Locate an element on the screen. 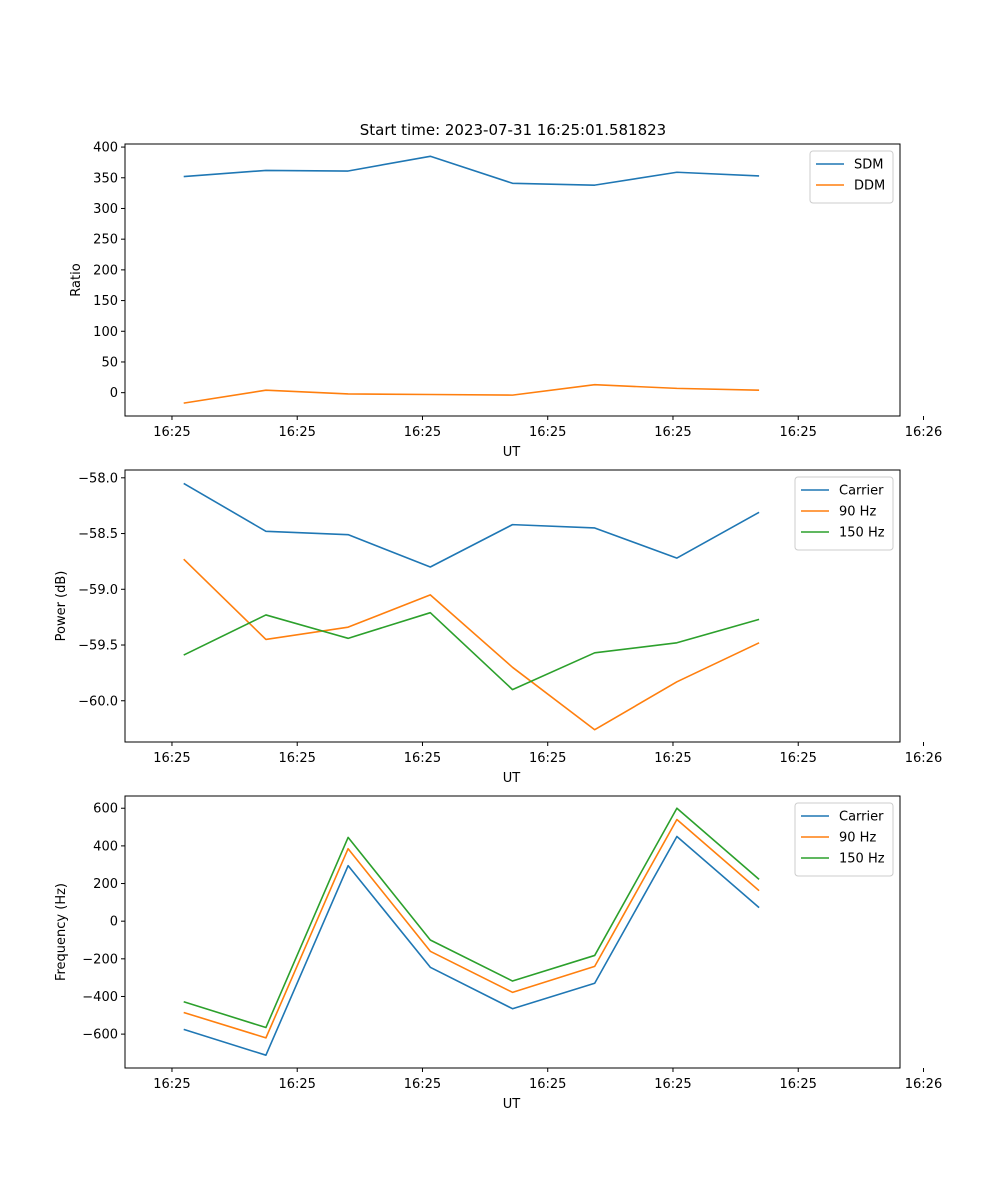 The image size is (1000, 1200). chart-0-series-line-sdm is located at coordinates (471, 170).